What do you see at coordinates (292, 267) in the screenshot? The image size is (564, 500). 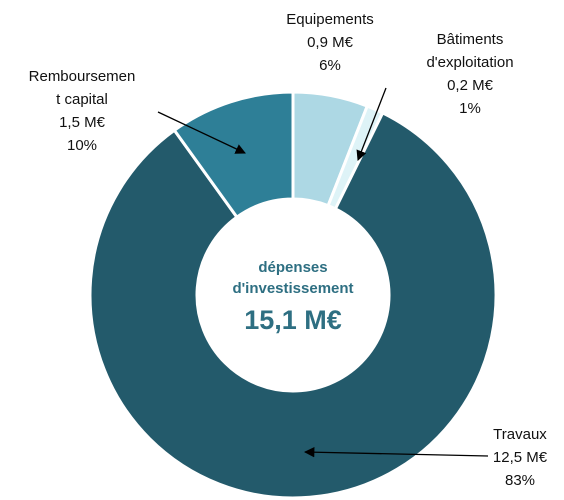 I see `center-label: dépenses` at bounding box center [292, 267].